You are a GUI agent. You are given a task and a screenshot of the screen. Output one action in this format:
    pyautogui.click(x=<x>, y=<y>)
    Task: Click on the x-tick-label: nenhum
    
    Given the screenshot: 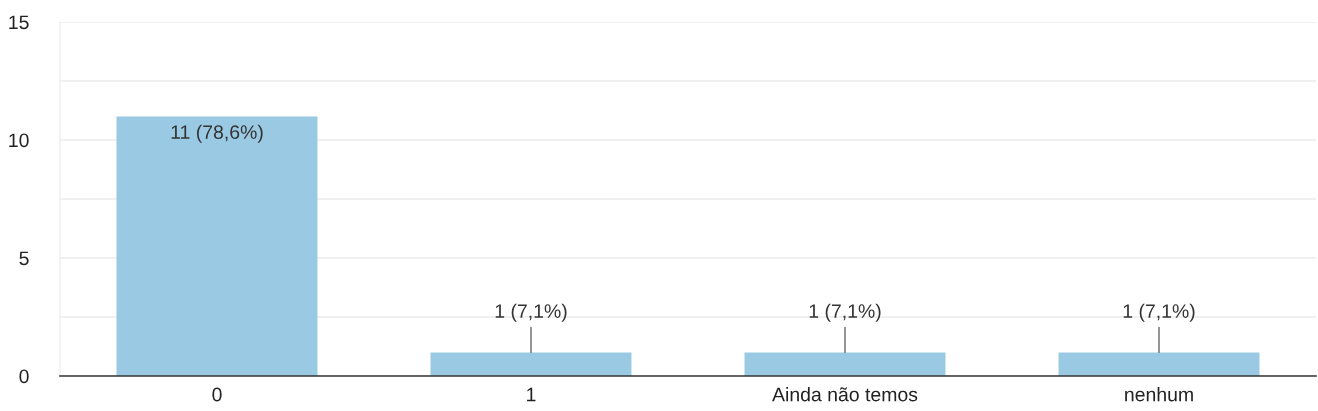 What is the action you would take?
    pyautogui.click(x=1159, y=394)
    